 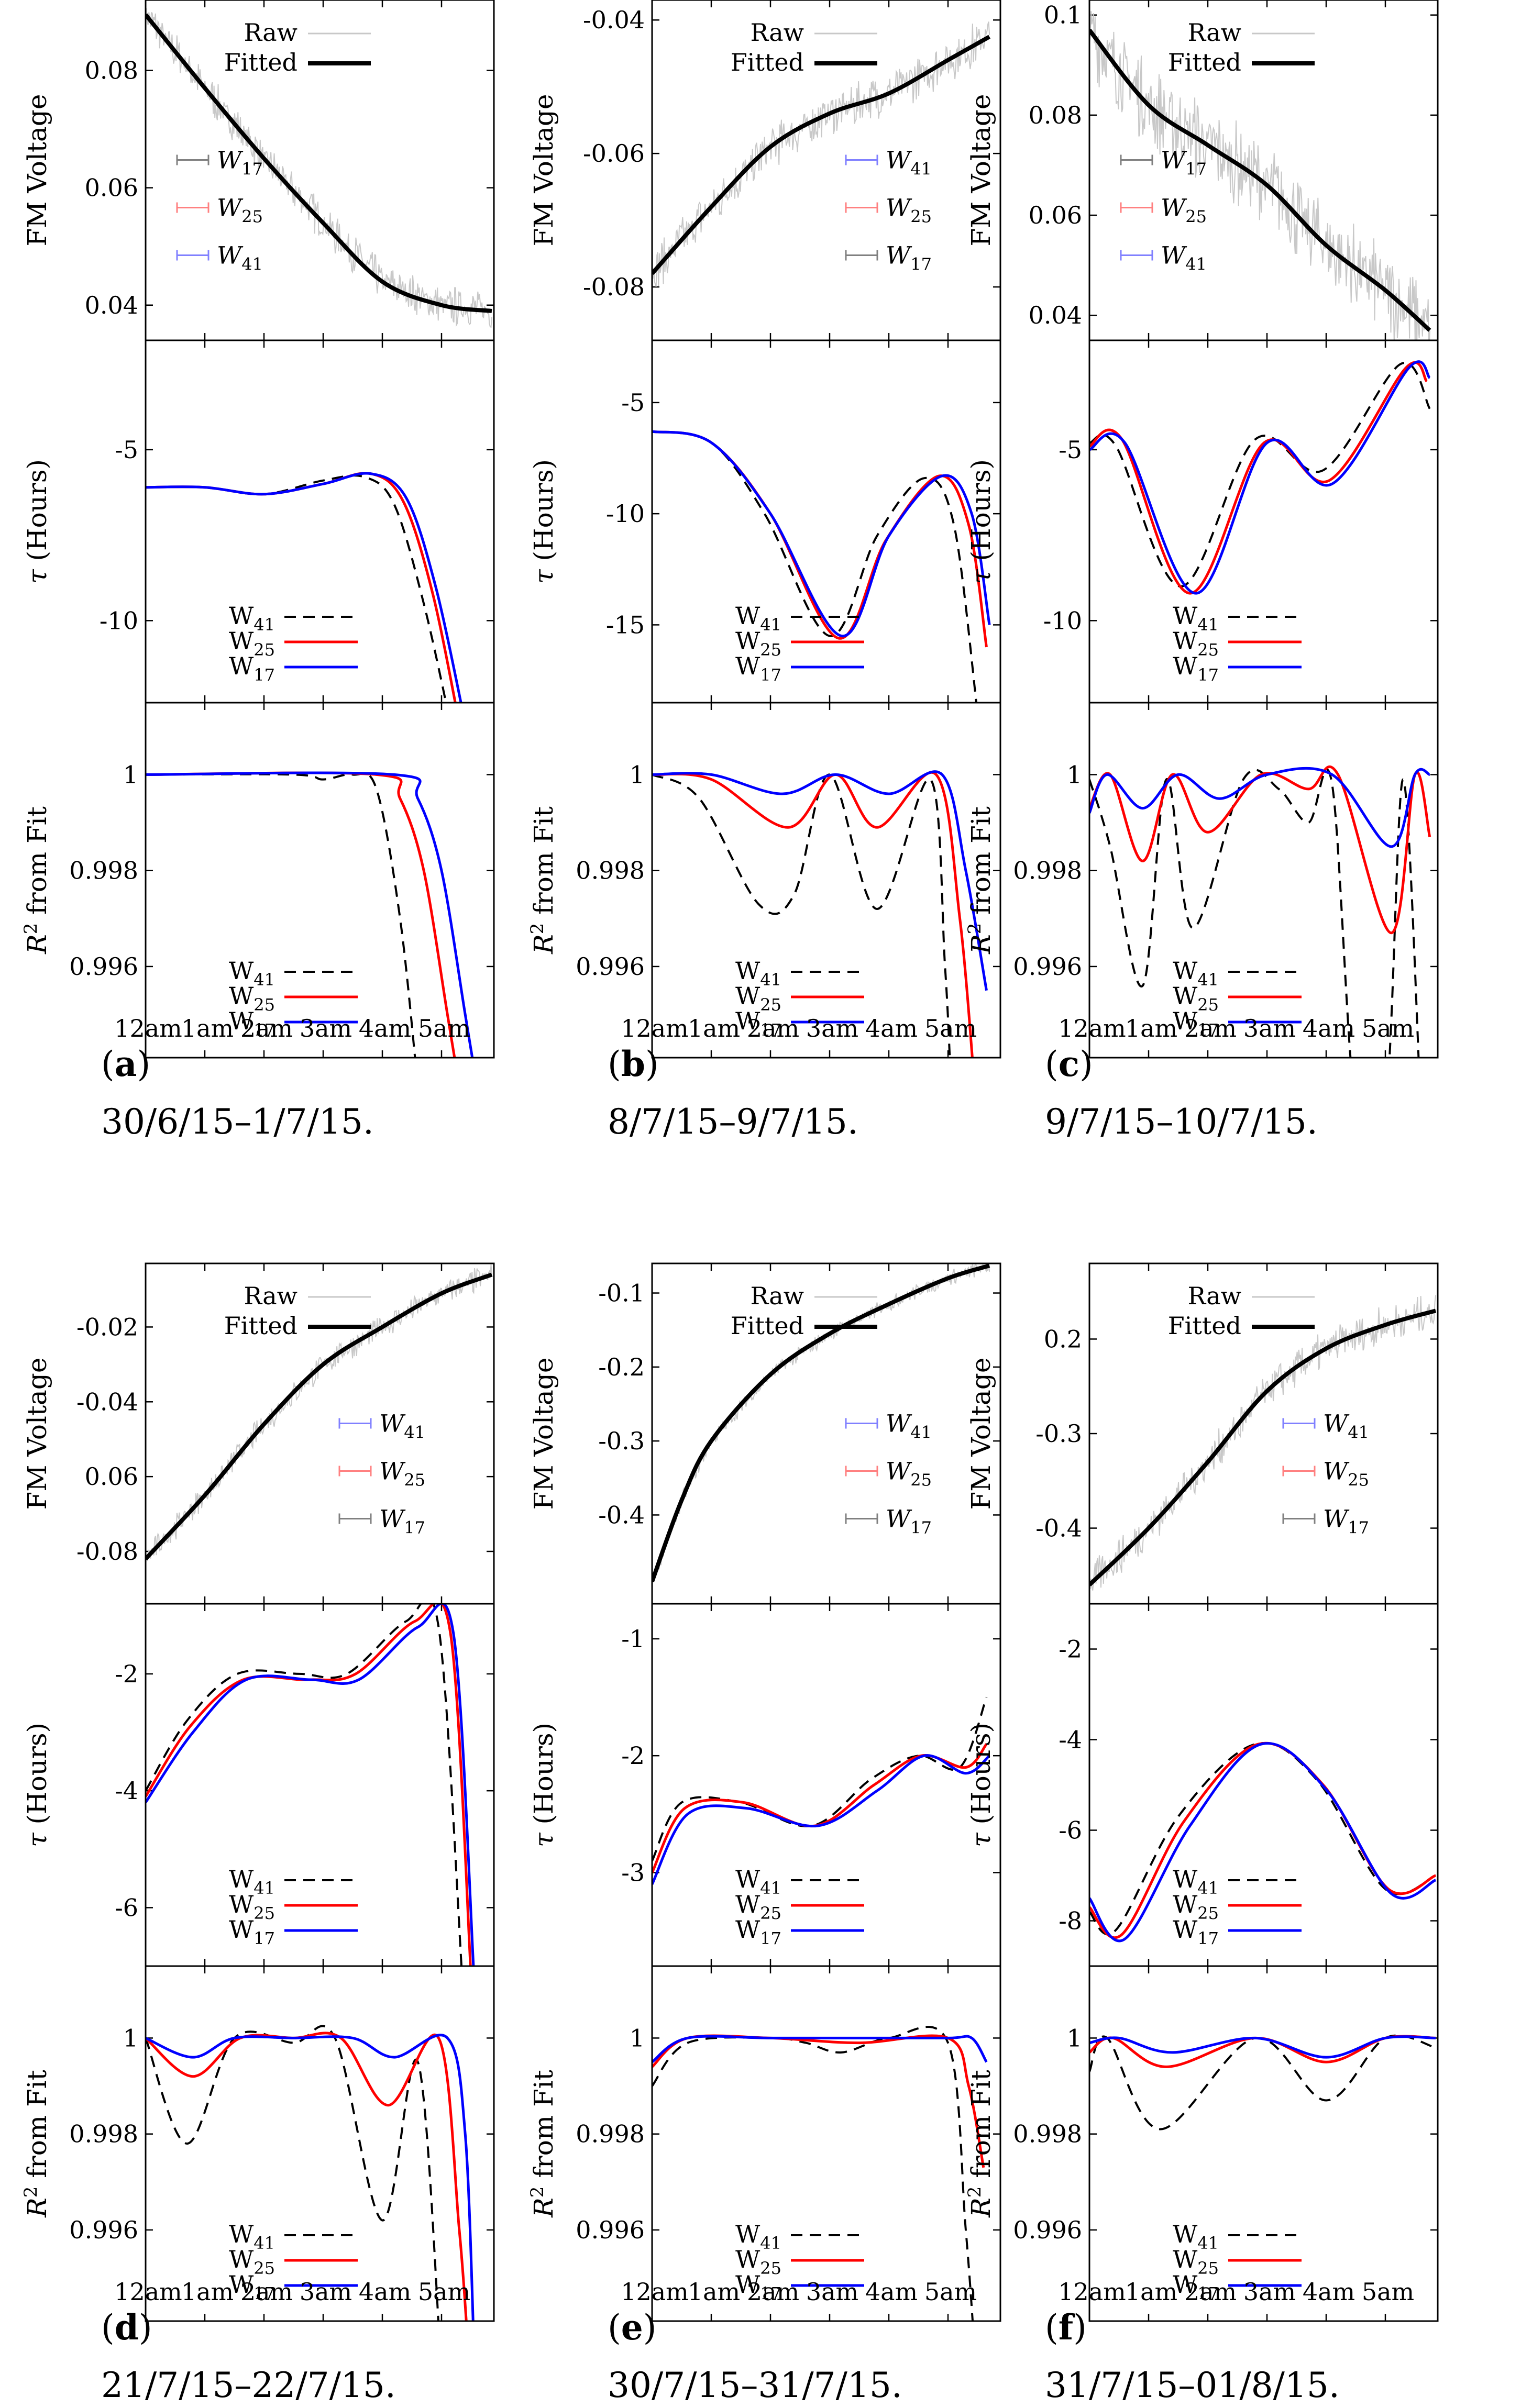 What do you see at coordinates (126, 1907) in the screenshot?
I see `y-tick-label: -6` at bounding box center [126, 1907].